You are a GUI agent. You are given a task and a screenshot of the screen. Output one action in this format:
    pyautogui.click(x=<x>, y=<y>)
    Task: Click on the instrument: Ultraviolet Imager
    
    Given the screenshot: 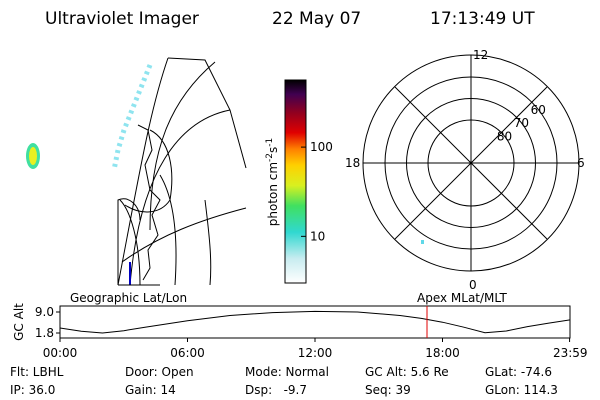 What is the action you would take?
    pyautogui.click(x=122, y=19)
    